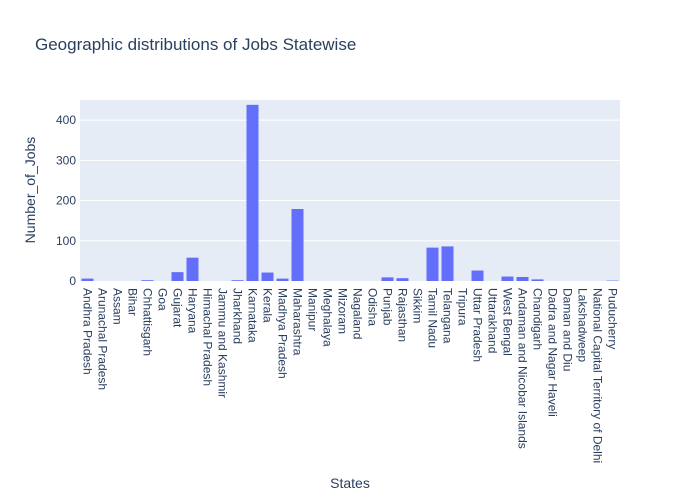 This screenshot has height=500, width=700. Describe the element at coordinates (568, 329) in the screenshot. I see `x-tick-label: Daman and Diu` at that location.